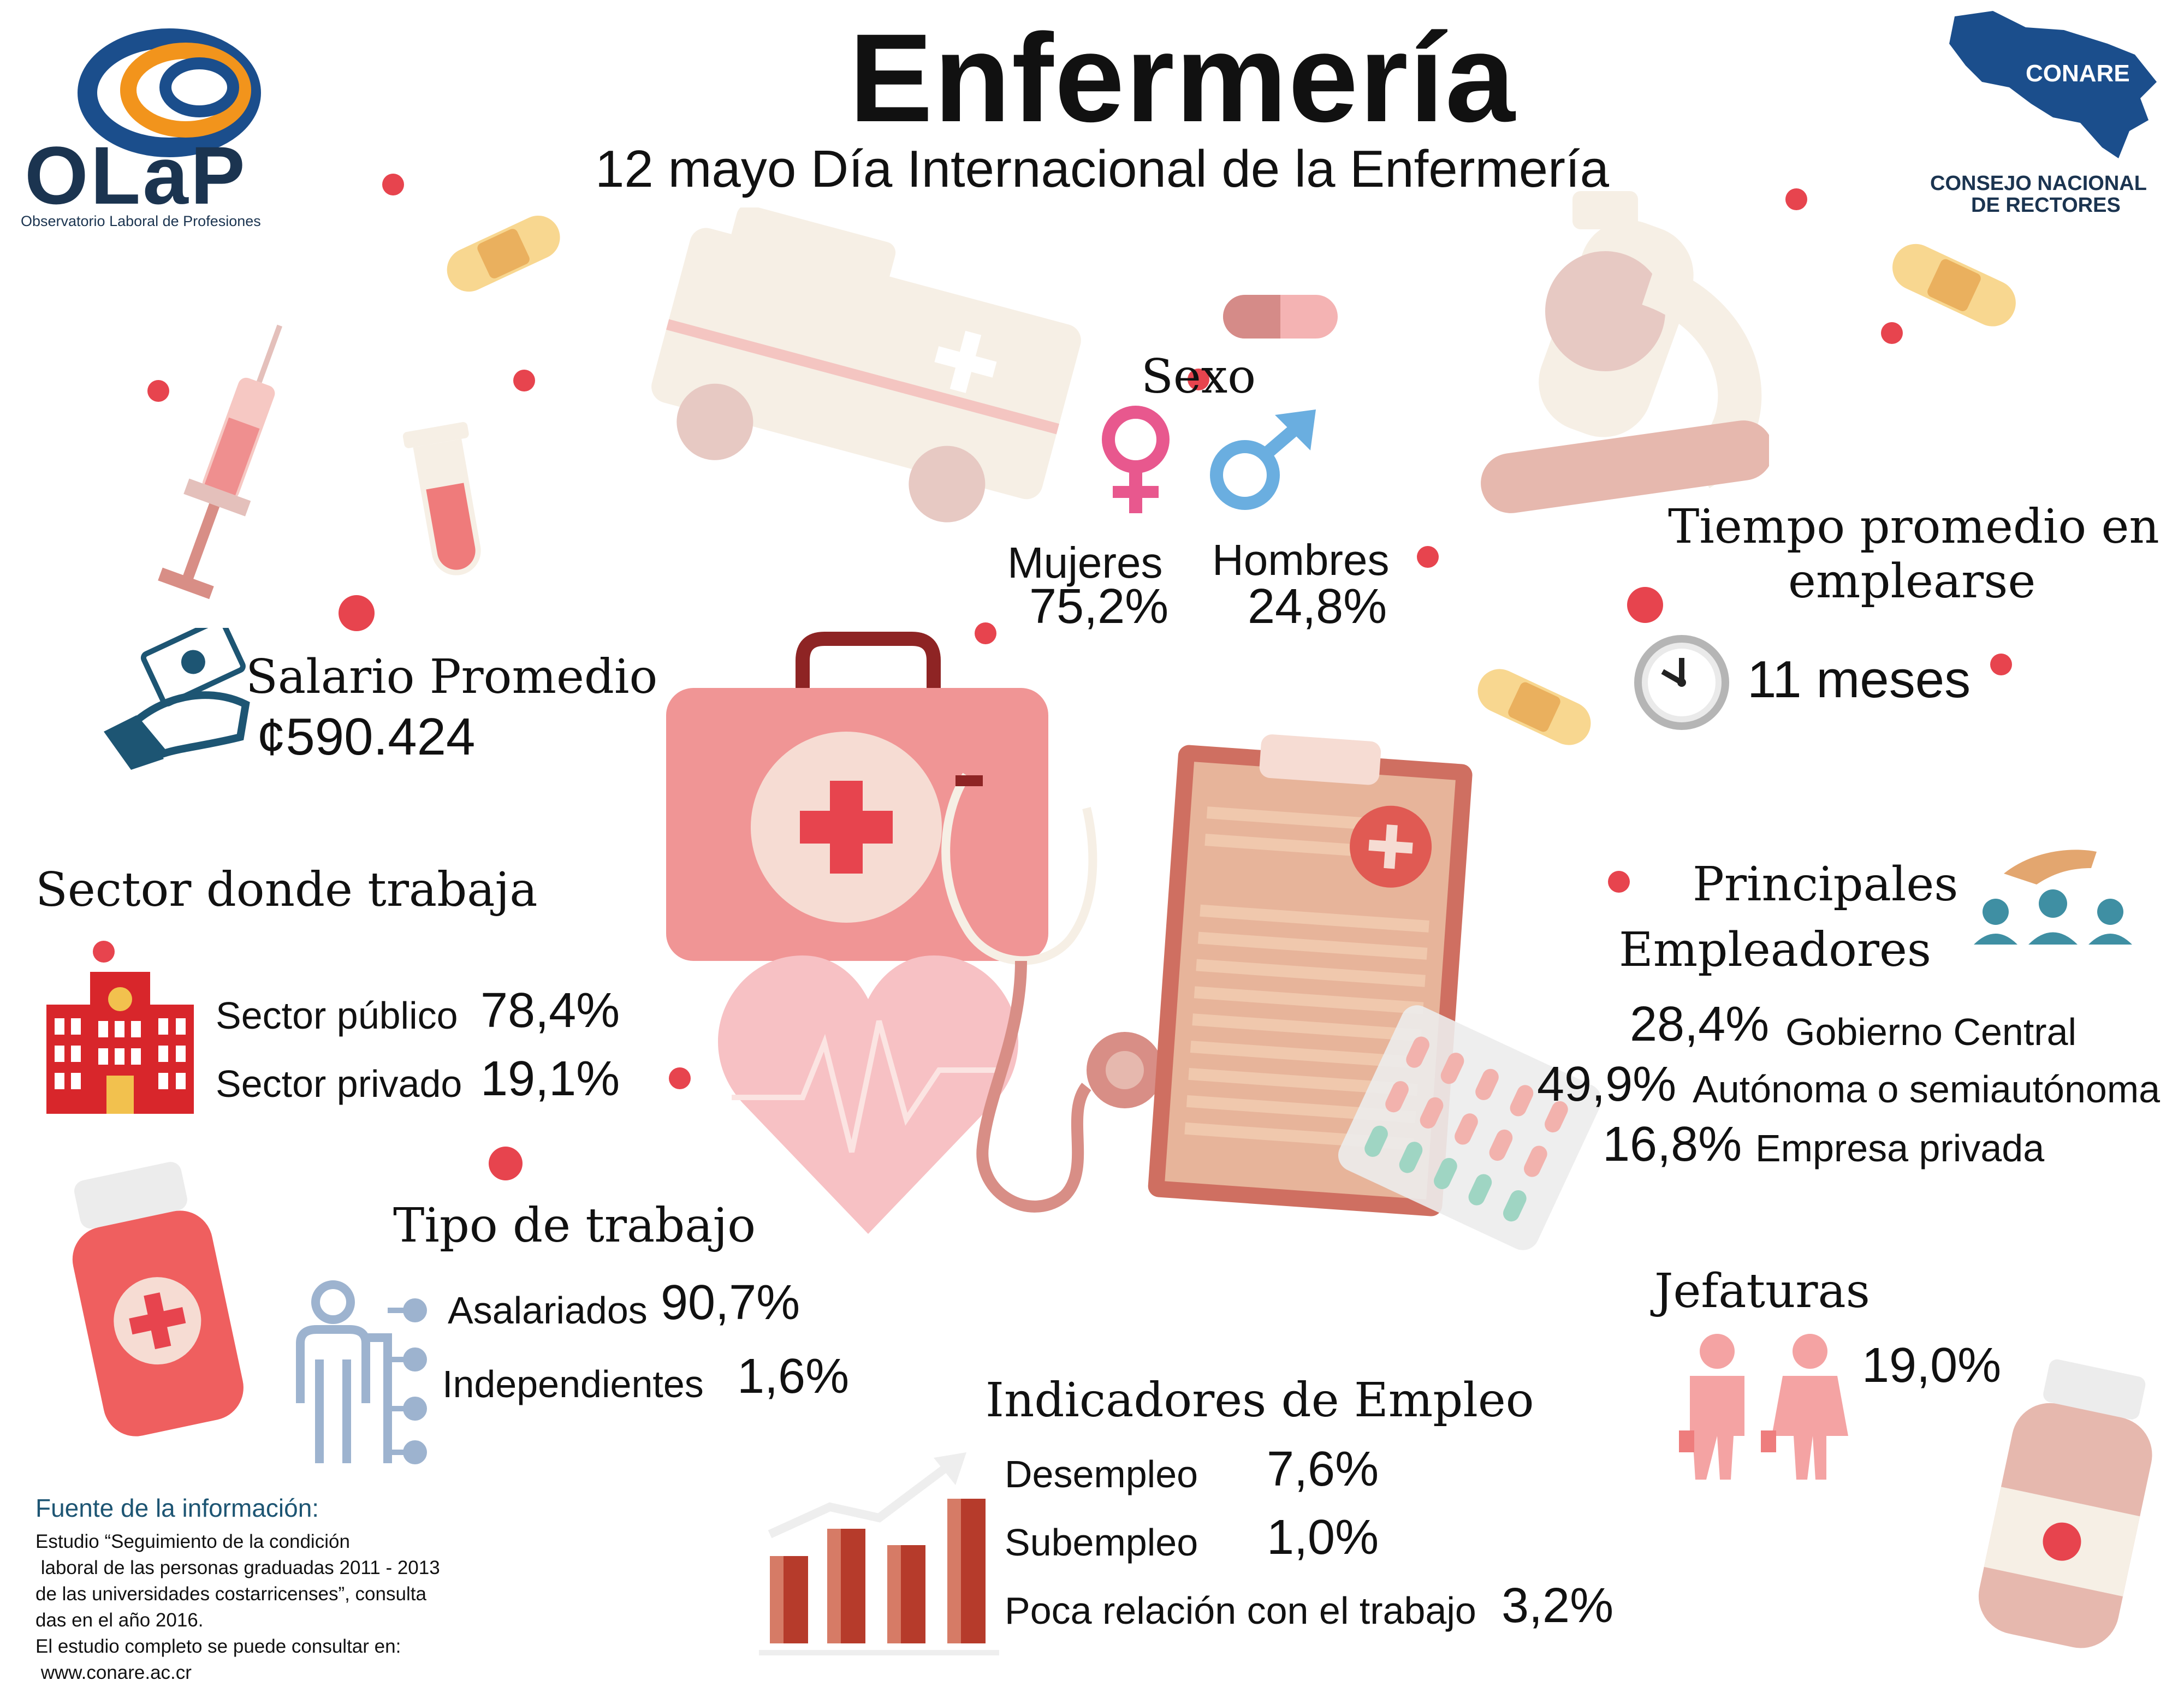 The image size is (2184, 1698). I want to click on fuente-line: das en el año 2016., so click(119, 1621).